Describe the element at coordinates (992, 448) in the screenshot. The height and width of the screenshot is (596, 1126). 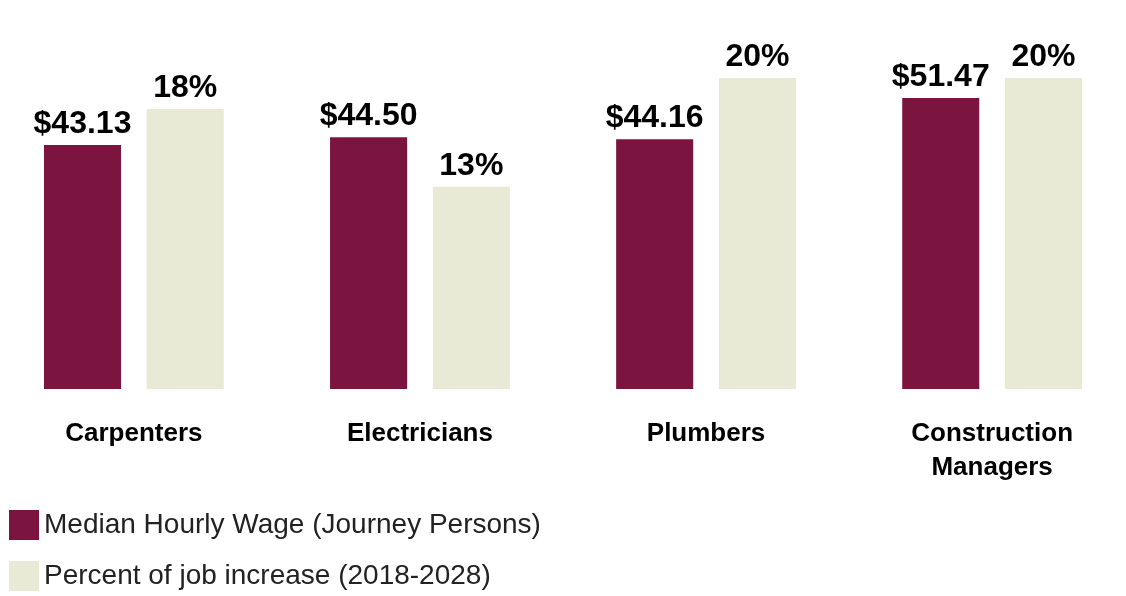
I see `x-tick-label: Construction Managers` at that location.